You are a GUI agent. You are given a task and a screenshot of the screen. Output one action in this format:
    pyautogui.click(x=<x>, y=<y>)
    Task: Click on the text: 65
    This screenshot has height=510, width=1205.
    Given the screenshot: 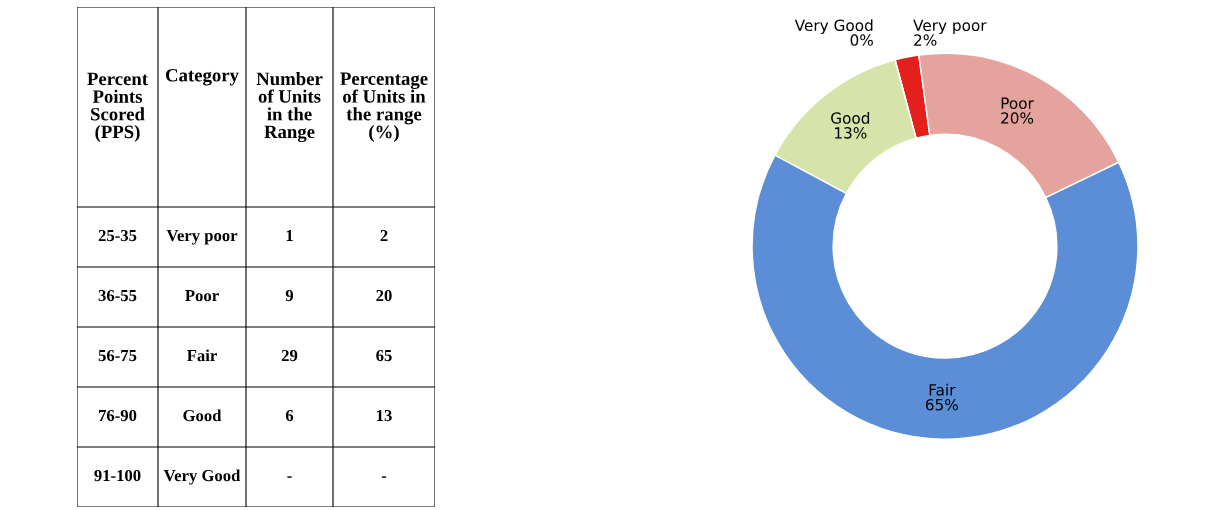 What is the action you would take?
    pyautogui.click(x=384, y=355)
    